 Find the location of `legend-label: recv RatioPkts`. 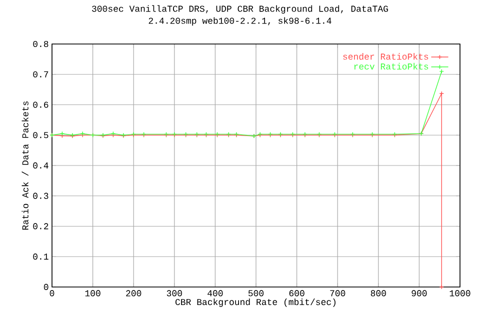

legend-label: recv RatioPkts is located at coordinates (391, 66).